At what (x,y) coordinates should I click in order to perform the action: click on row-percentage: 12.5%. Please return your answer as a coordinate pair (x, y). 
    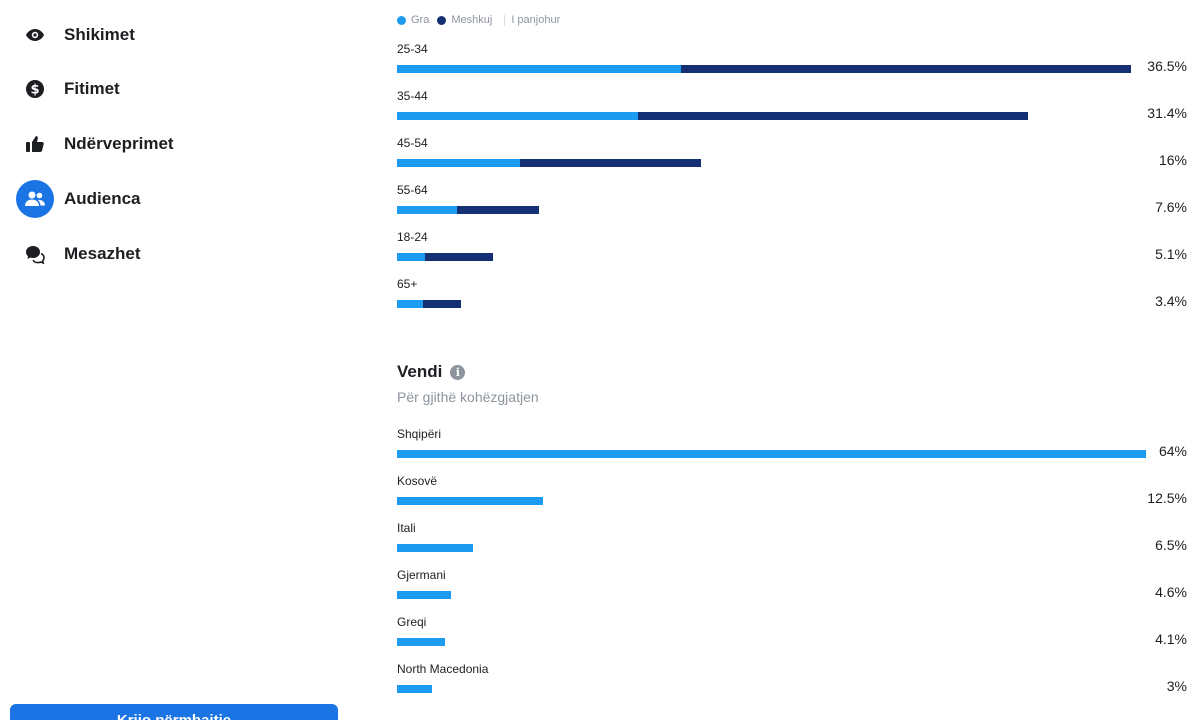
    Looking at the image, I should click on (1167, 498).